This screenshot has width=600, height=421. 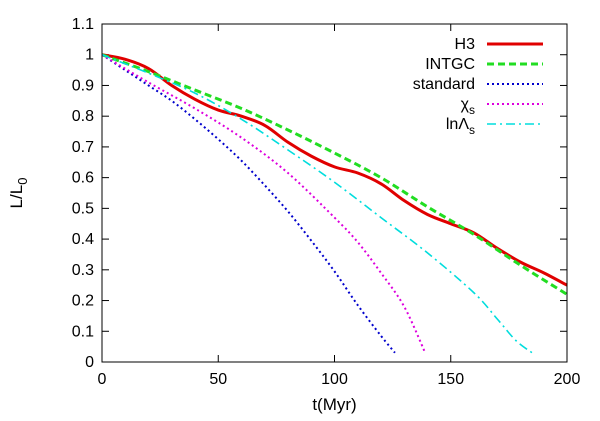 What do you see at coordinates (450, 64) in the screenshot?
I see `legend-label: INTGC` at bounding box center [450, 64].